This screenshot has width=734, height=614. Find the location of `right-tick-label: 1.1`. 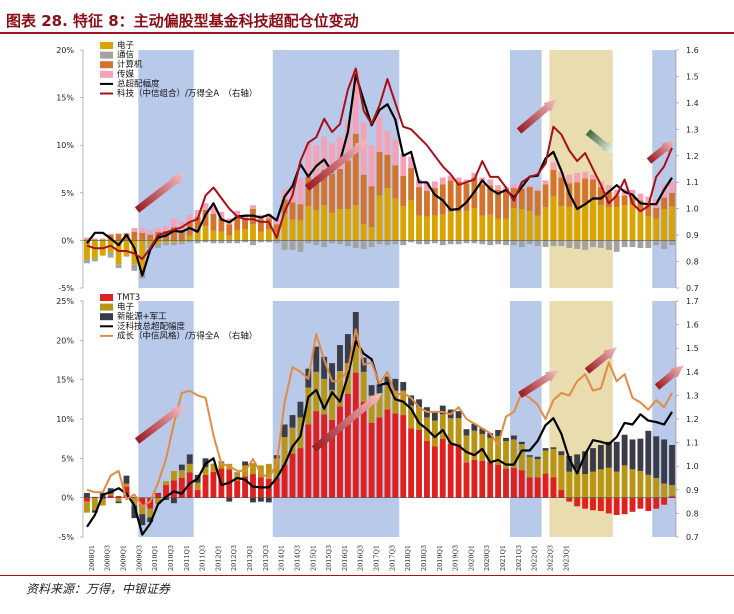

right-tick-label: 1.1 is located at coordinates (692, 443).